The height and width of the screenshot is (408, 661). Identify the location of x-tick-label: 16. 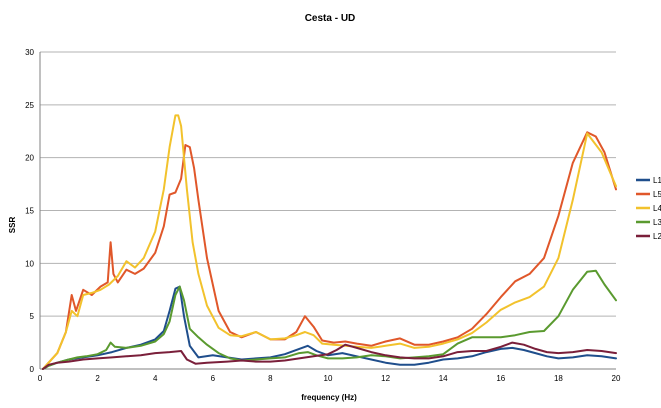
(500, 378).